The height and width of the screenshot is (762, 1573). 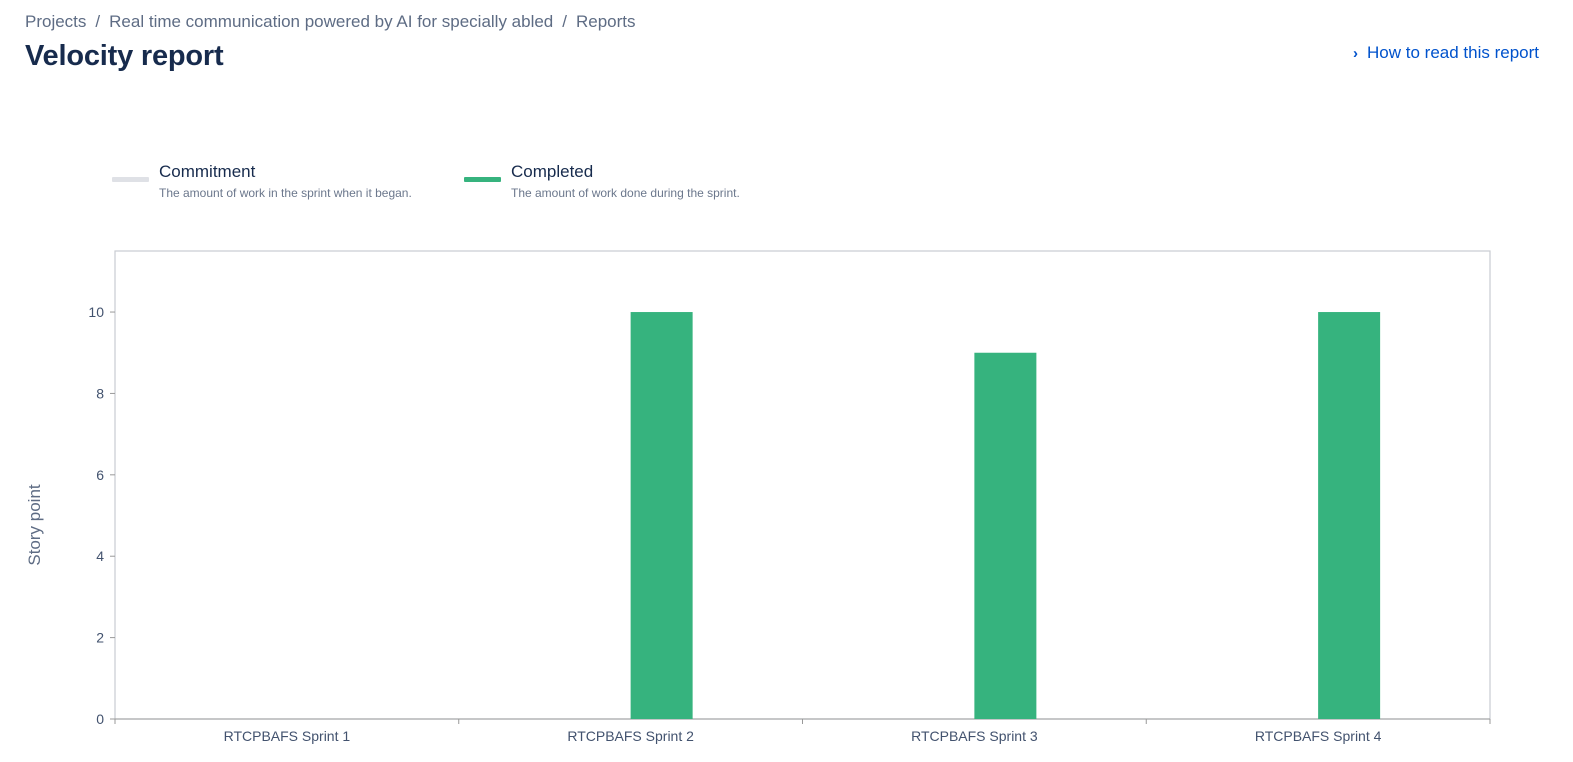 I want to click on y-tick-label: 2, so click(x=100, y=638).